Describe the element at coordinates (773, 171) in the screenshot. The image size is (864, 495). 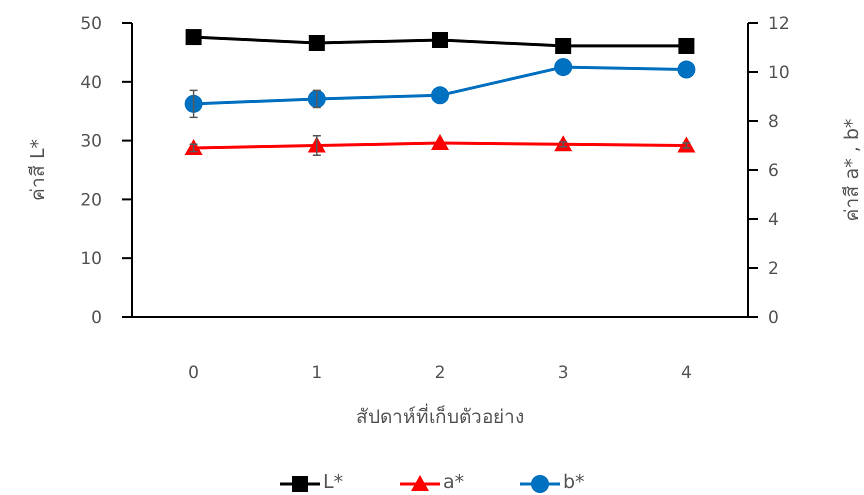
I see `y2-tick-label: 6` at that location.